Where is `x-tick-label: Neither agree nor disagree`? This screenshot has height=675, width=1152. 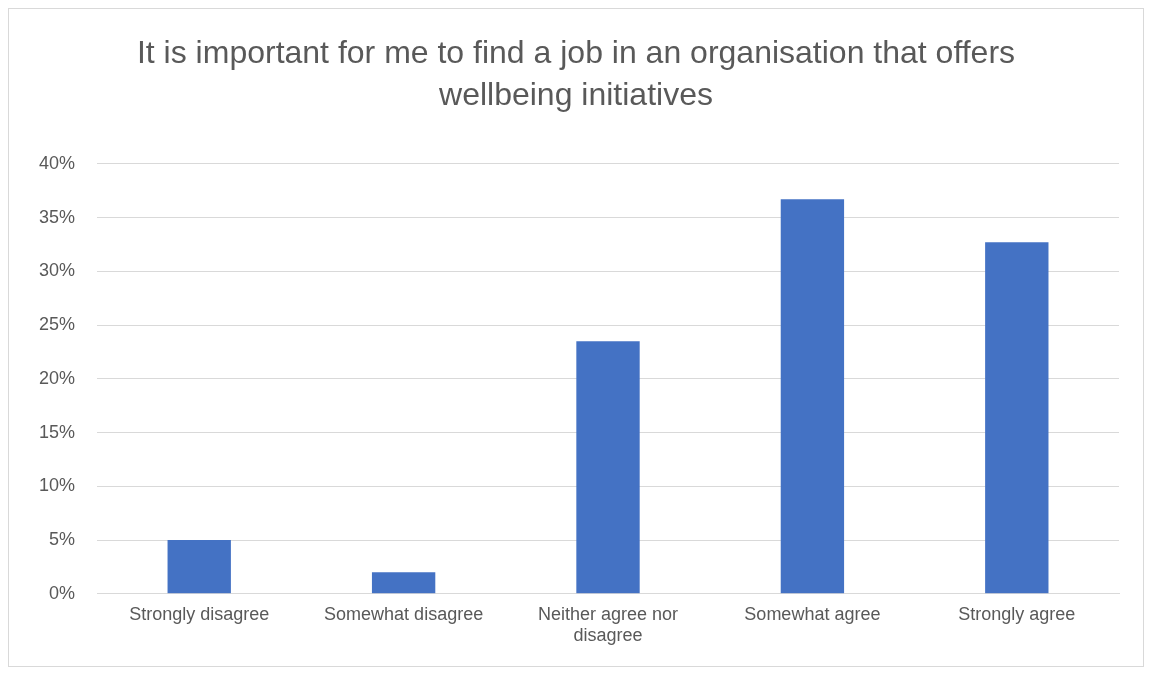
x-tick-label: Neither agree nor disagree is located at coordinates (608, 624).